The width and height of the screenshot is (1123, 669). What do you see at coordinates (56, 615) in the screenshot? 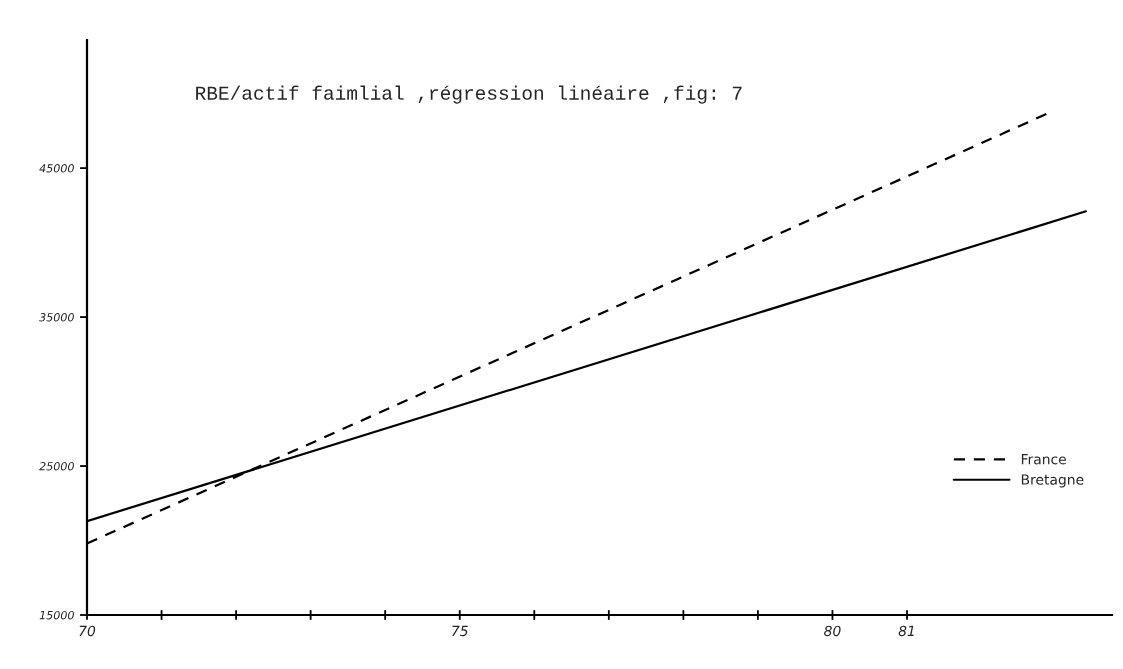
I see `y-tick-label: 15000` at bounding box center [56, 615].